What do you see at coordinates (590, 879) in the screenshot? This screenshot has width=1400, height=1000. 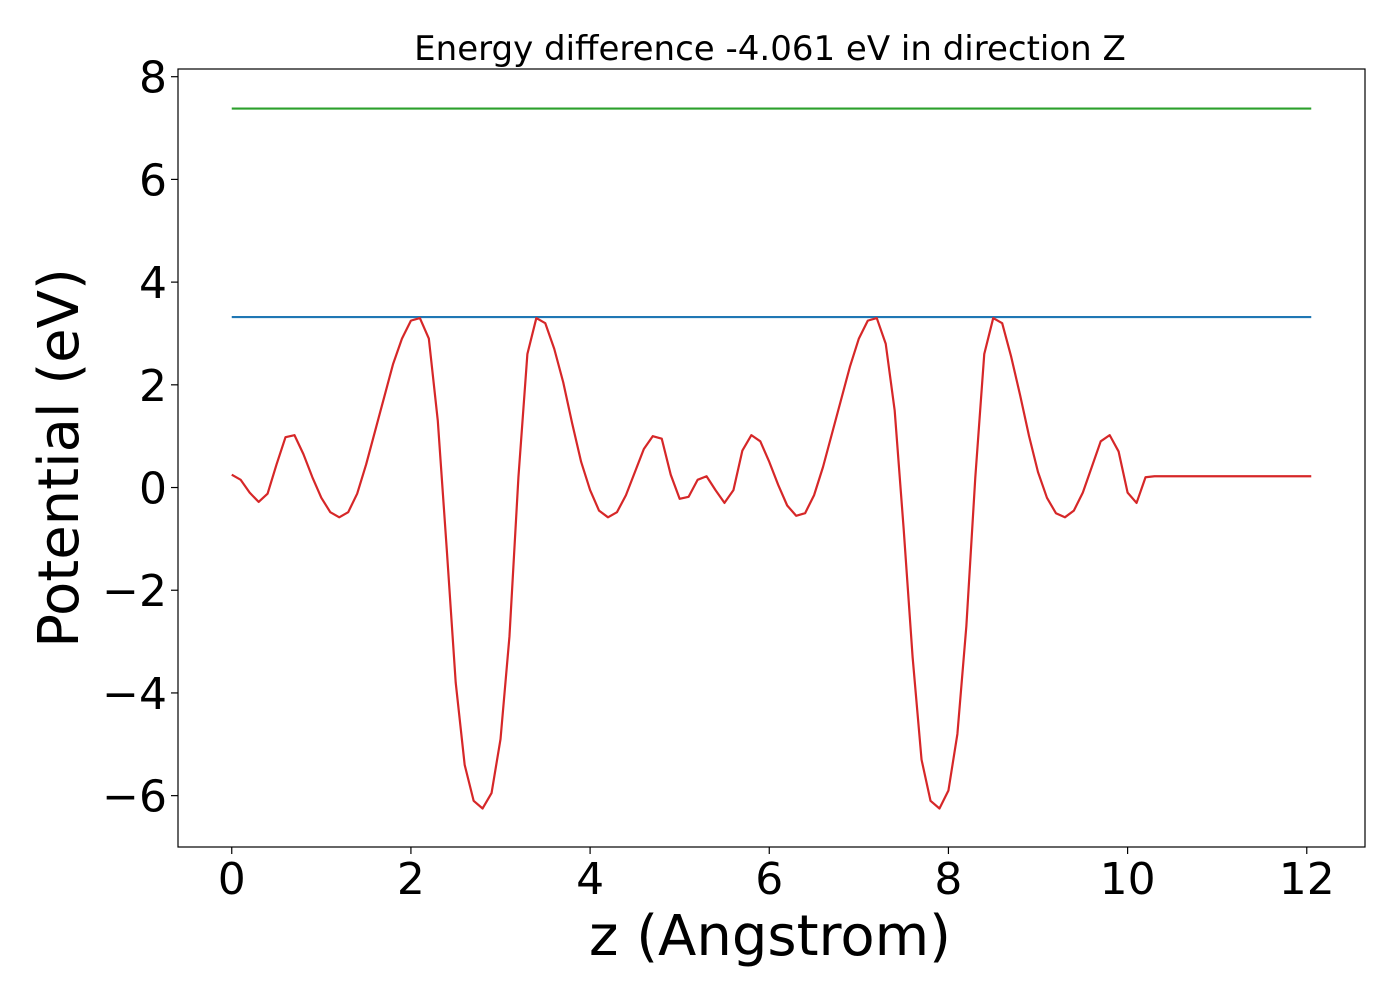 I see `x-tick-label: 4` at bounding box center [590, 879].